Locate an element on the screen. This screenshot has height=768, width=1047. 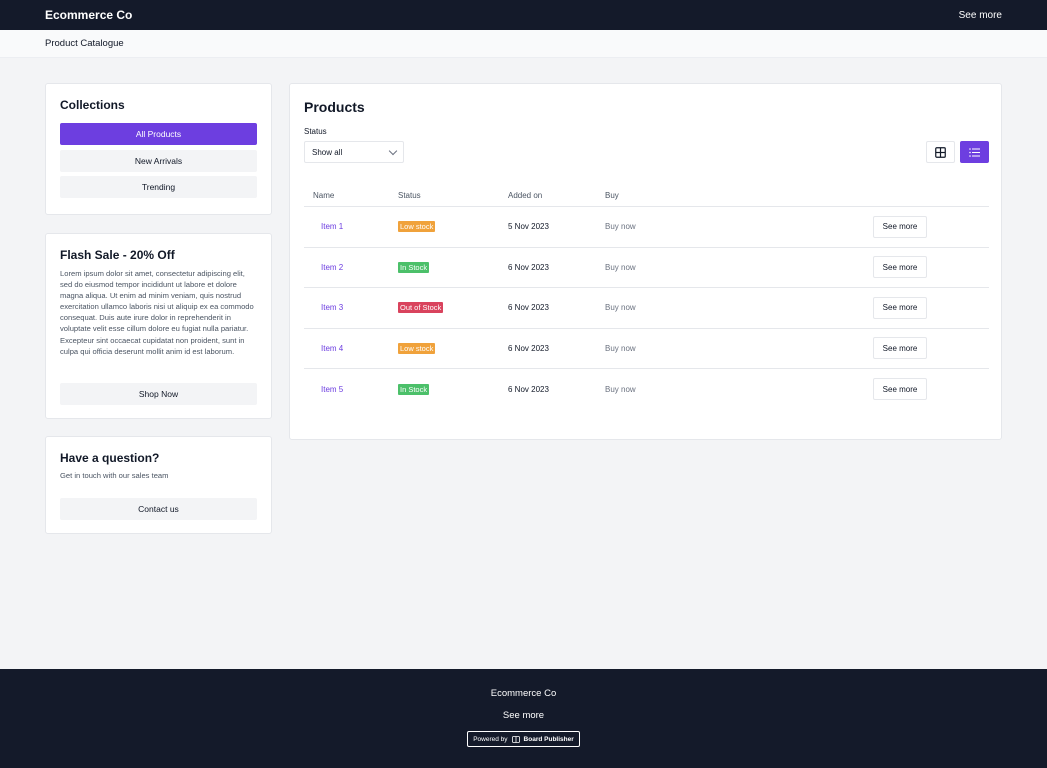
collection-trending-button: Trending is located at coordinates (158, 187).